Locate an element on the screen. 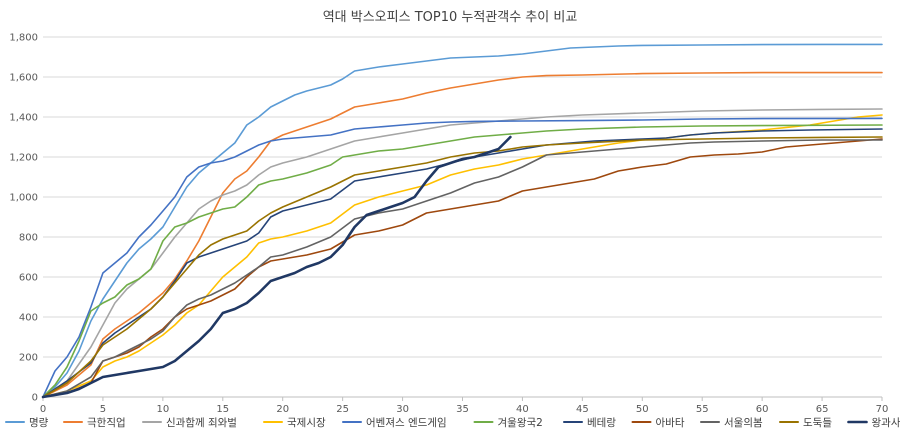  legend-item-8: 아바타 is located at coordinates (658, 423).